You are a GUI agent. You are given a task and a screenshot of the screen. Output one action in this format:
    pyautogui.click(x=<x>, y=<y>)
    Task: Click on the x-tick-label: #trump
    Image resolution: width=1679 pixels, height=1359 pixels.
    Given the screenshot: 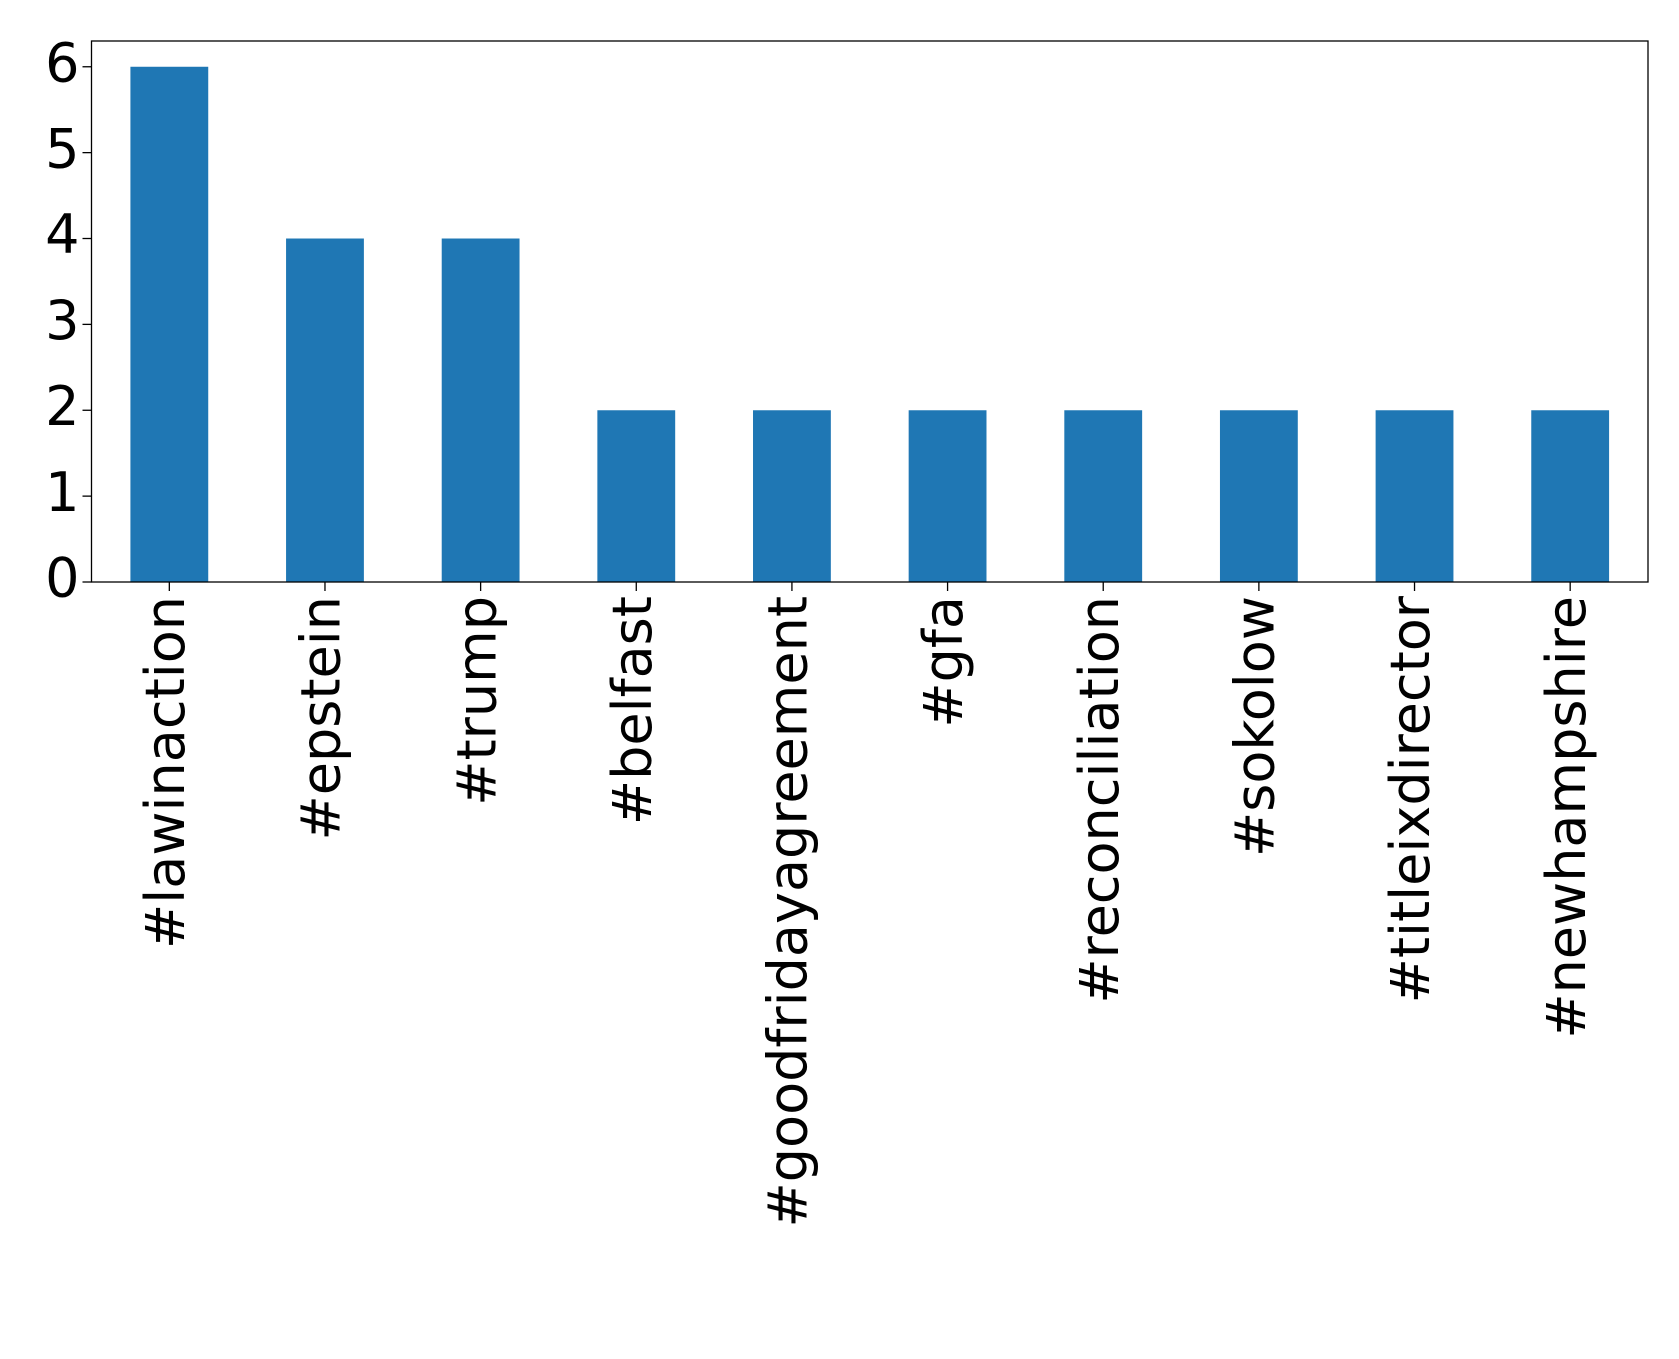 What is the action you would take?
    pyautogui.click(x=476, y=701)
    